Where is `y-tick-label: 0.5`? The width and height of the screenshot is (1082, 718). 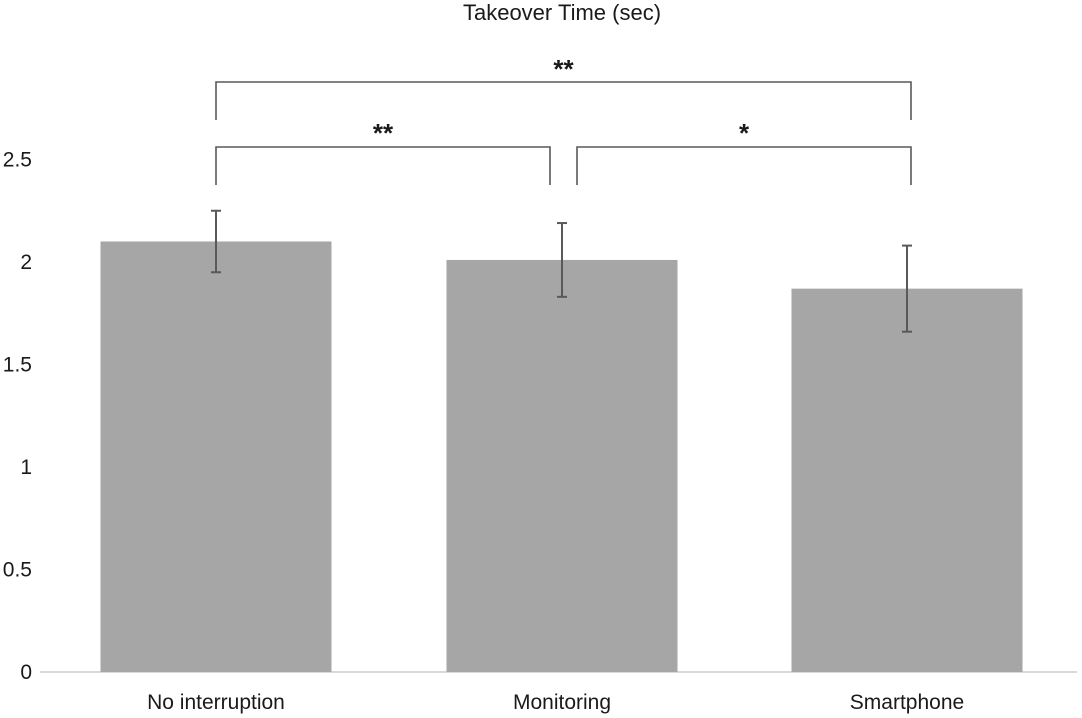
y-tick-label: 0.5 is located at coordinates (17, 570).